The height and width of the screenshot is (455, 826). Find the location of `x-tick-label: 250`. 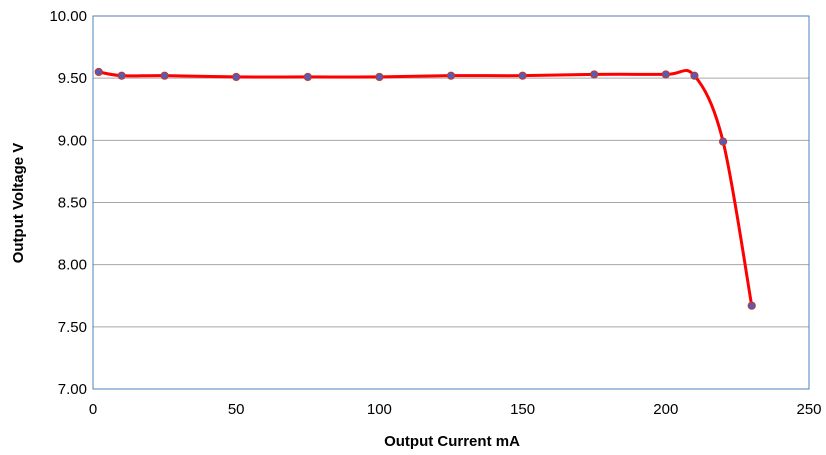

x-tick-label: 250 is located at coordinates (808, 409).